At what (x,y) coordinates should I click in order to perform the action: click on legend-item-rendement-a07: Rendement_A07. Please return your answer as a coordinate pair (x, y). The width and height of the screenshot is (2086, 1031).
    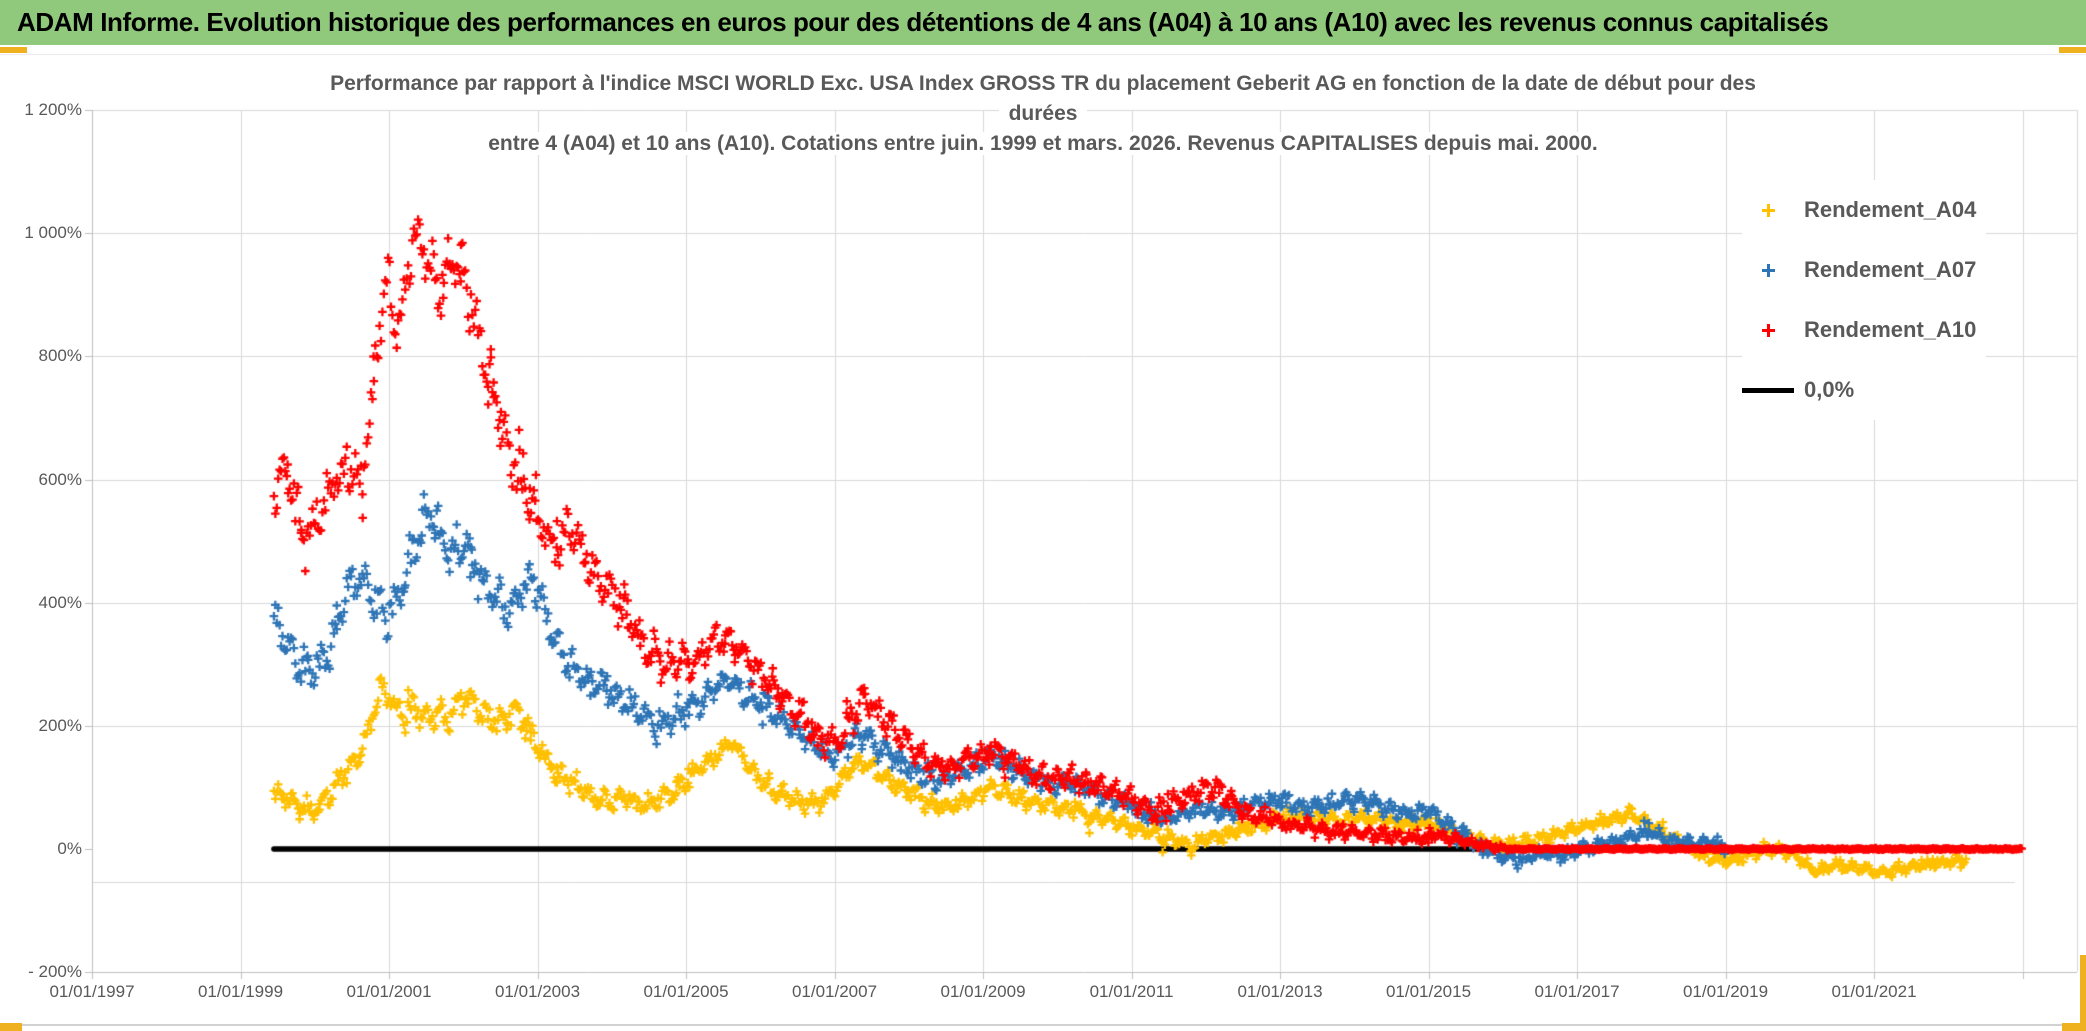
    Looking at the image, I should click on (1861, 270).